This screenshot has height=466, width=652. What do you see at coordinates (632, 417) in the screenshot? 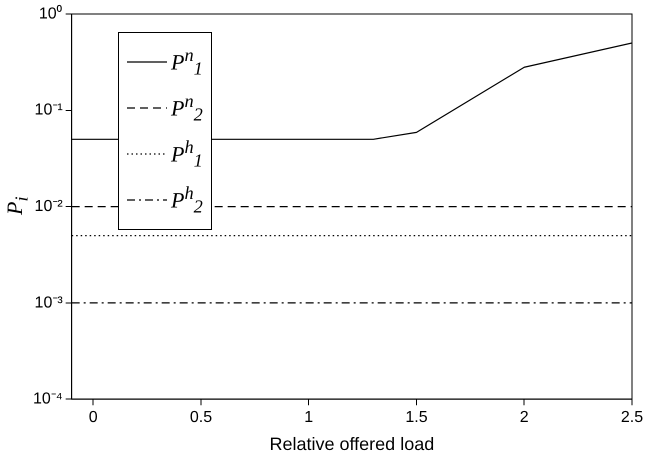
I see `x-tick-label: 2.5` at bounding box center [632, 417].